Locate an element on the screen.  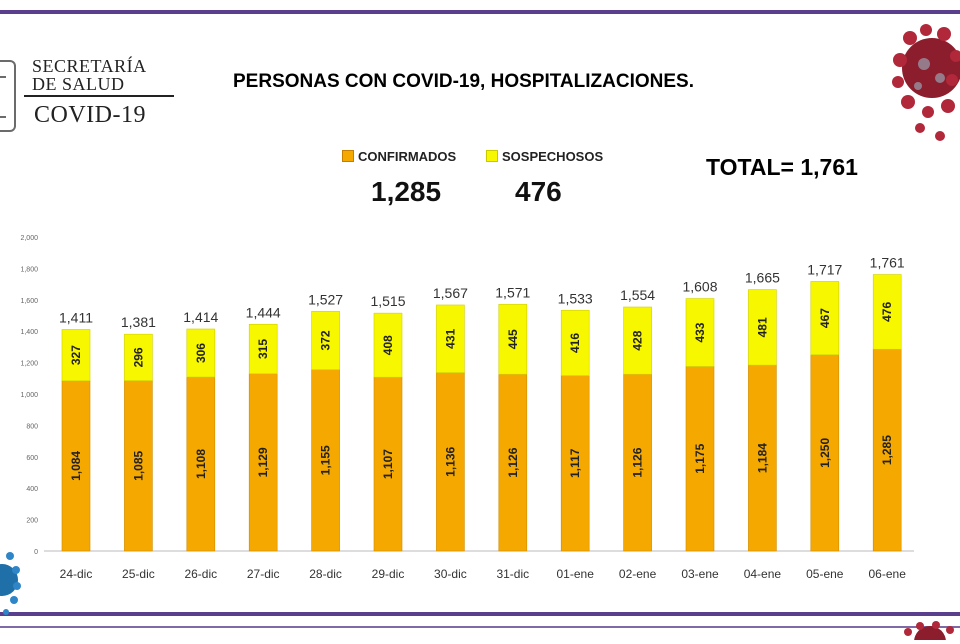
legend-swatch-sospechosos is located at coordinates (492, 156).